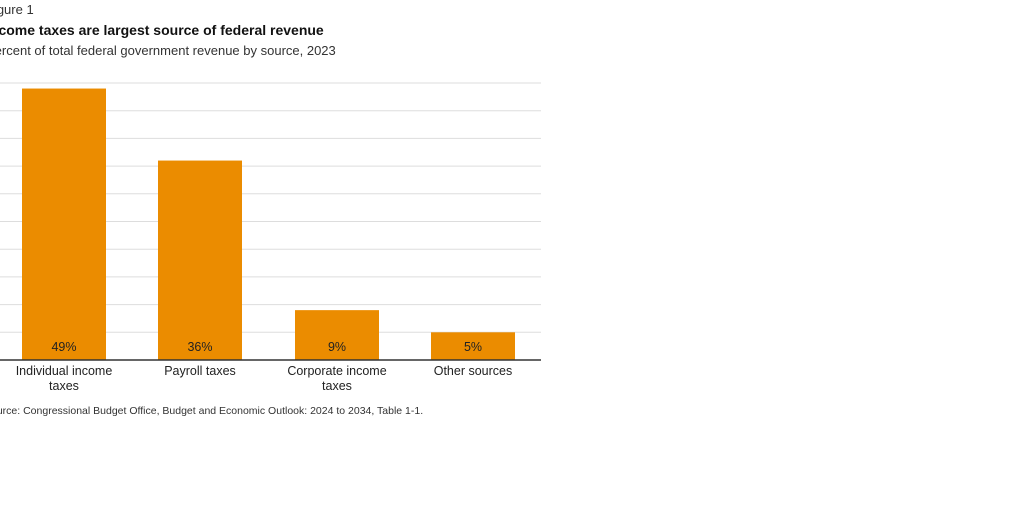 Image resolution: width=1024 pixels, height=512 pixels. Describe the element at coordinates (336, 371) in the screenshot. I see `x-tick-label: Corporate income` at that location.